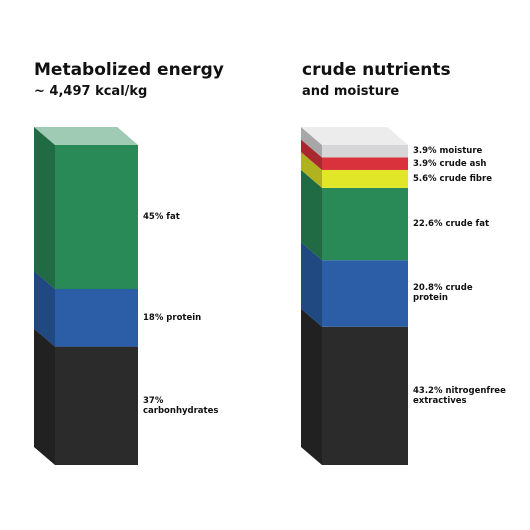  I want to click on chart-title: crude nutrients, so click(376, 70).